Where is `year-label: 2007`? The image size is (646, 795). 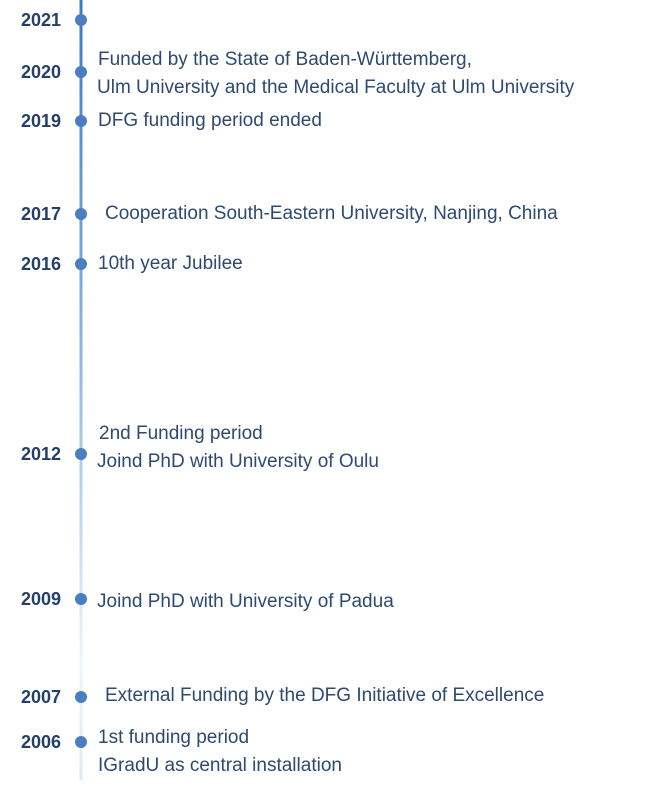 year-label: 2007 is located at coordinates (41, 697).